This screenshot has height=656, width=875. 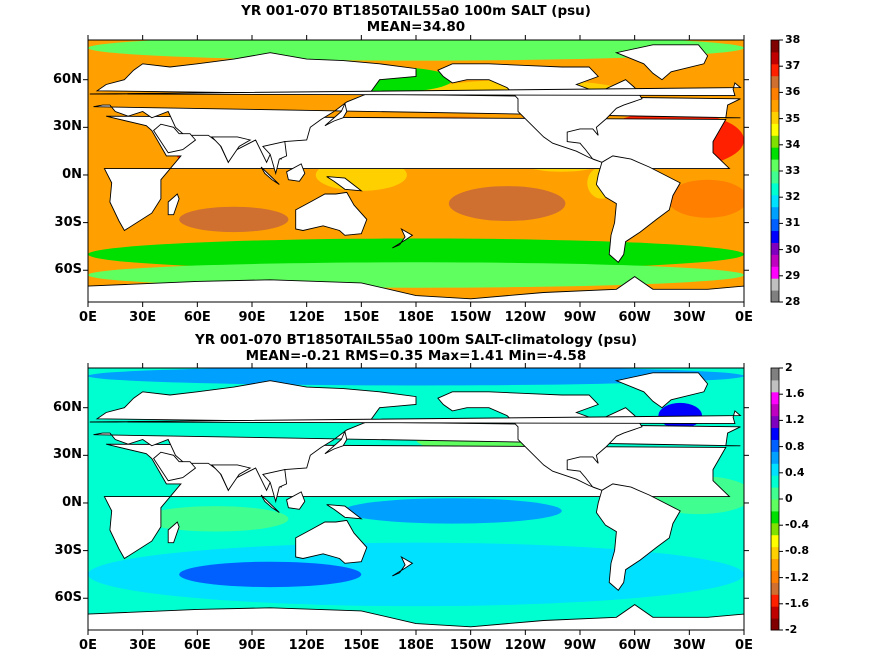 I want to click on colorbar-label: 1.6, so click(x=795, y=394).